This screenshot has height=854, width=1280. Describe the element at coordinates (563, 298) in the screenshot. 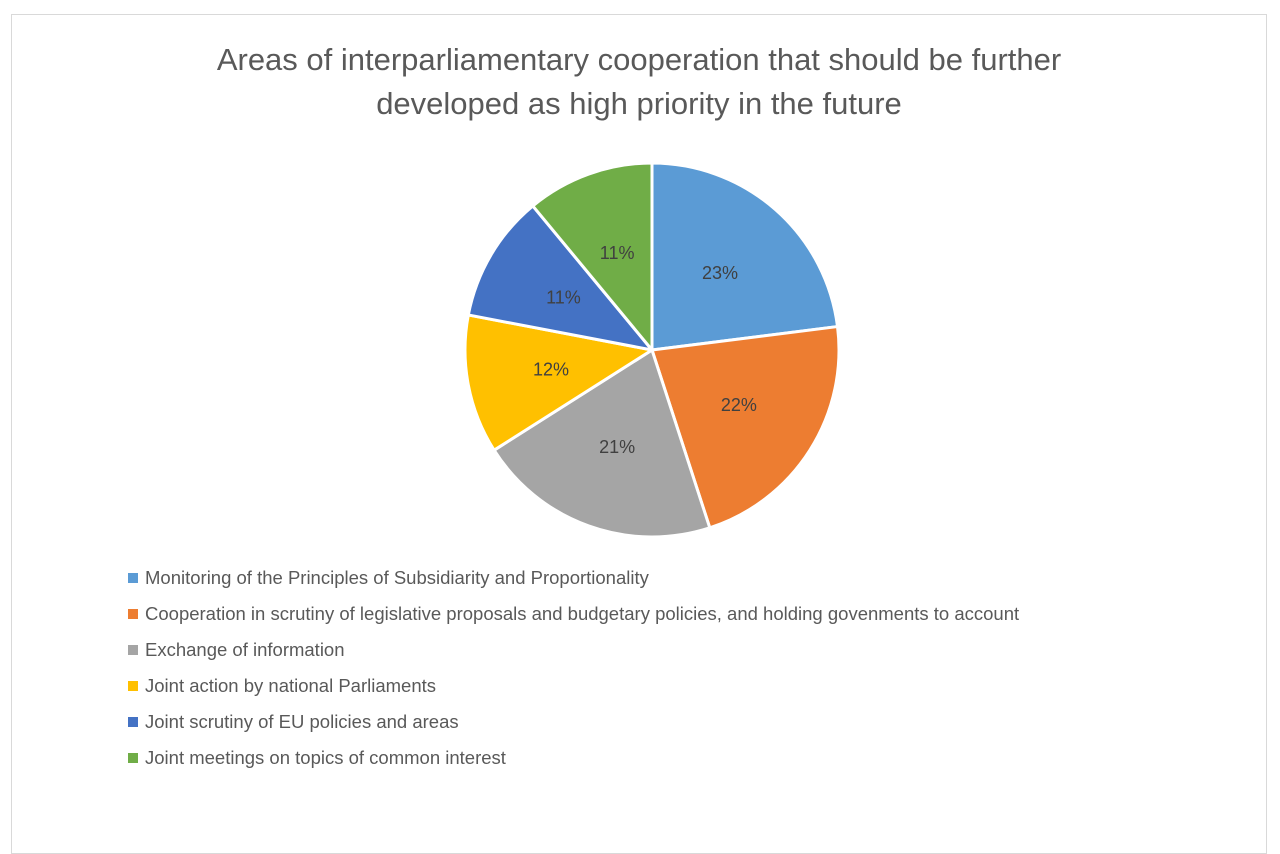

I see `pie-data-label-5: 11%` at that location.